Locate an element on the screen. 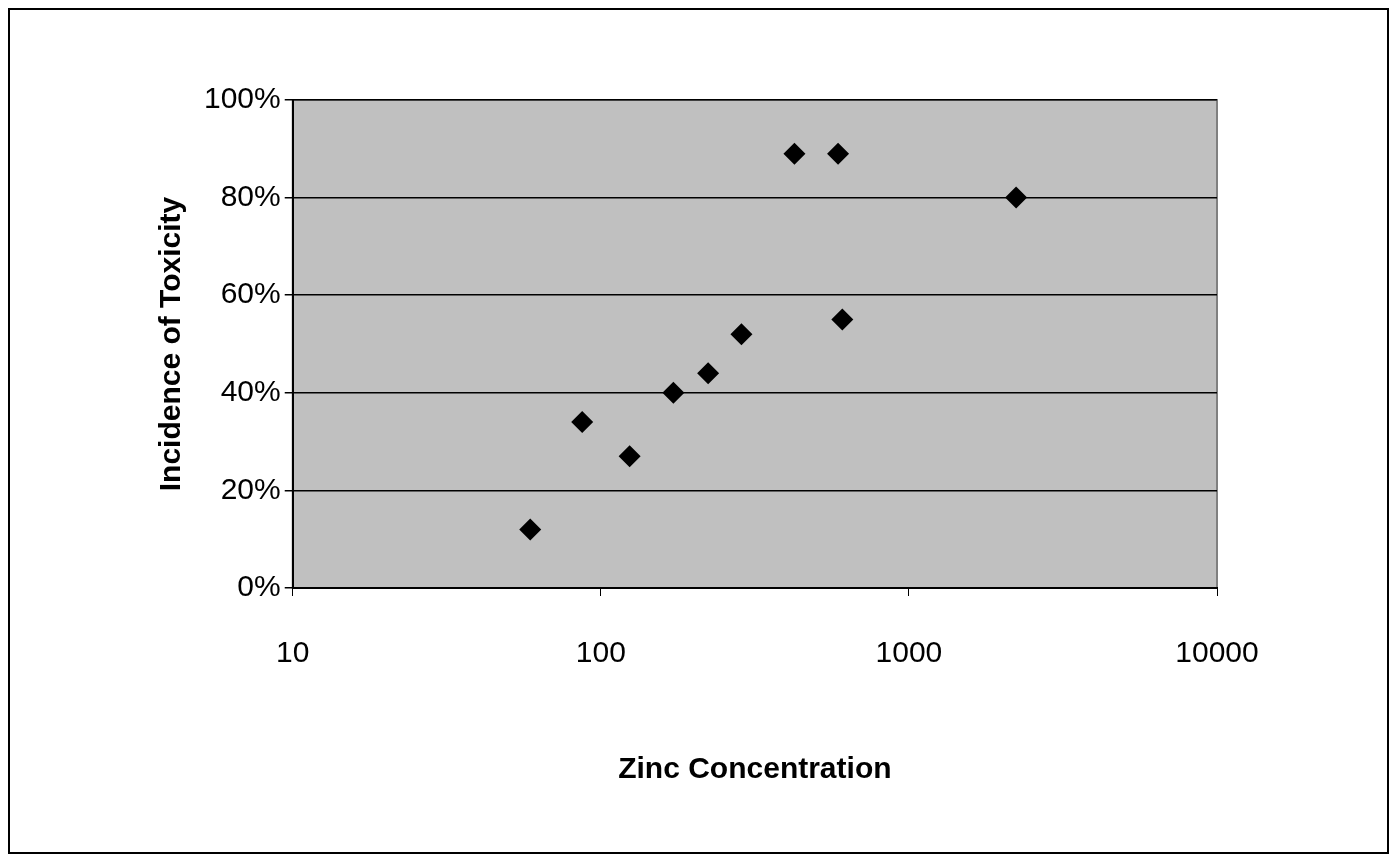 The width and height of the screenshot is (1397, 862). y-tick-label: 40% is located at coordinates (250, 391).